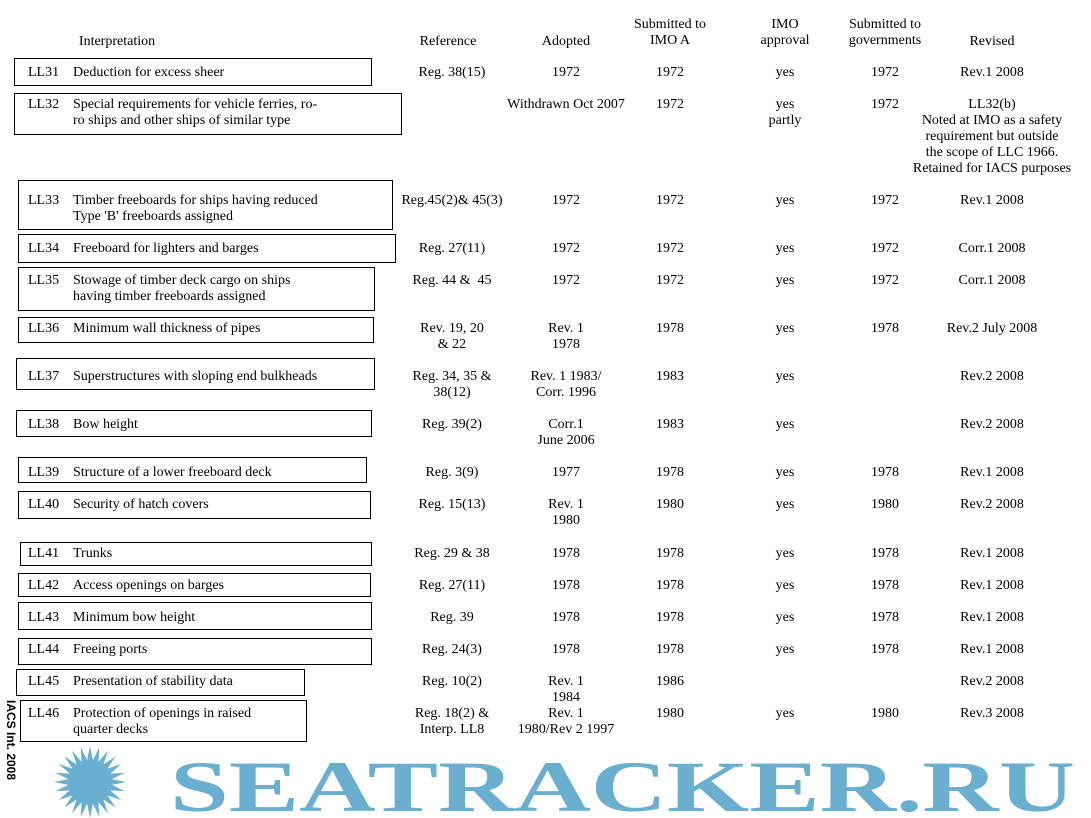 Image resolution: width=1091 pixels, height=818 pixels. I want to click on row-title: Deduction for excess sheer, so click(149, 72).